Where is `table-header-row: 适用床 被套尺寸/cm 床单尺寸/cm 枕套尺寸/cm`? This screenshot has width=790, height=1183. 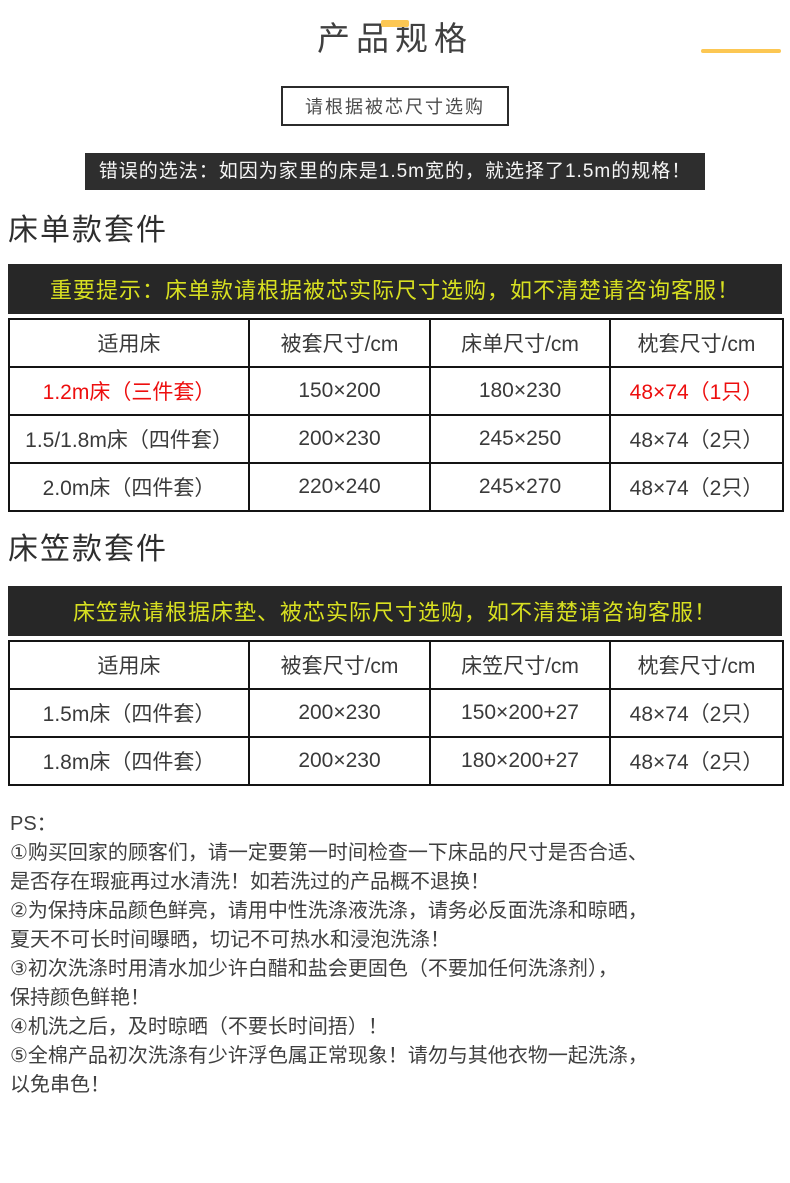 table-header-row: 适用床 被套尺寸/cm 床单尺寸/cm 枕套尺寸/cm is located at coordinates (396, 343).